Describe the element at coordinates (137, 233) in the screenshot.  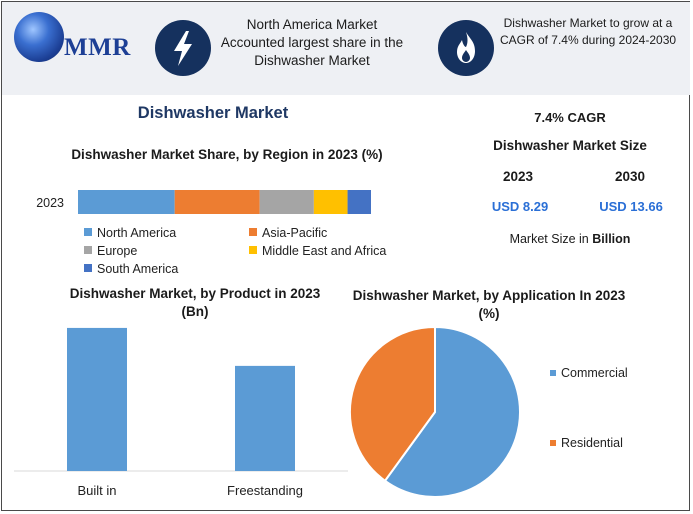
I see `legend-label: North America` at that location.